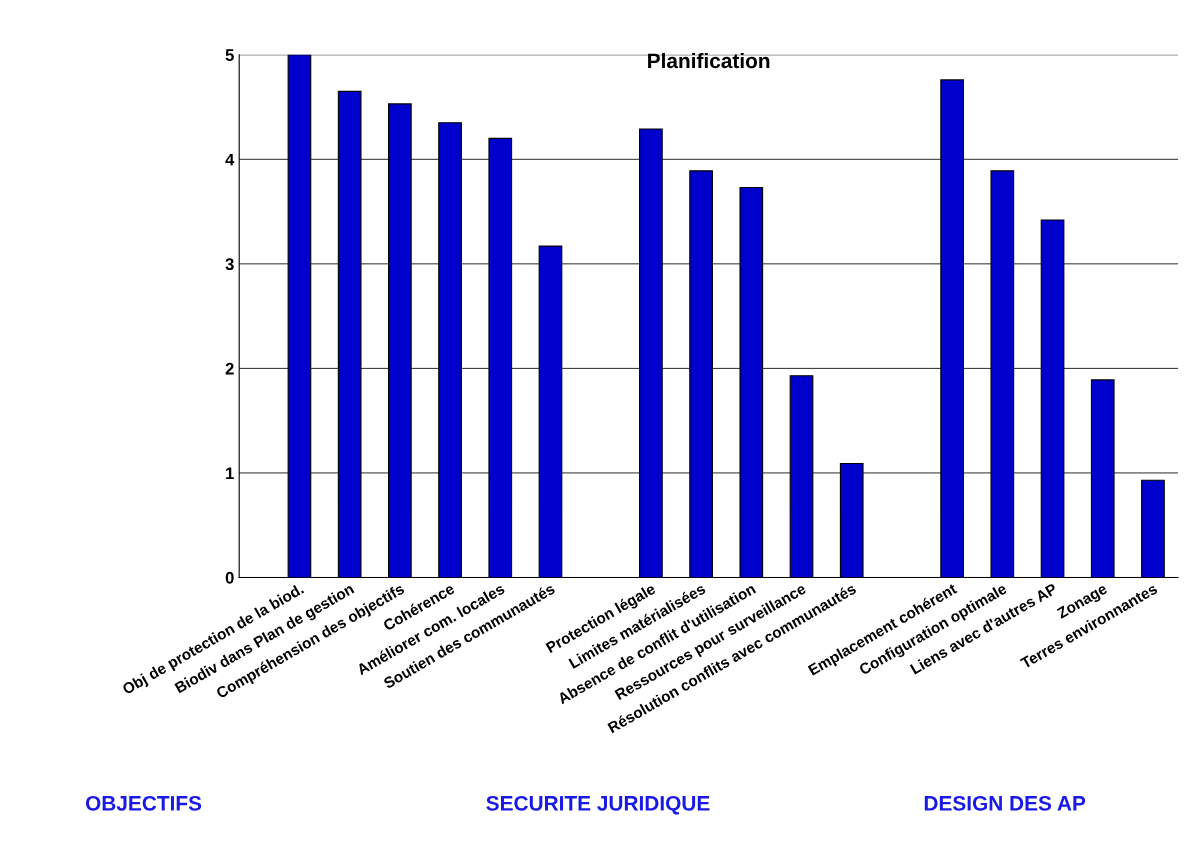  Describe the element at coordinates (598, 805) in the screenshot. I see `text: SECURITE JURIDIQUE` at that location.